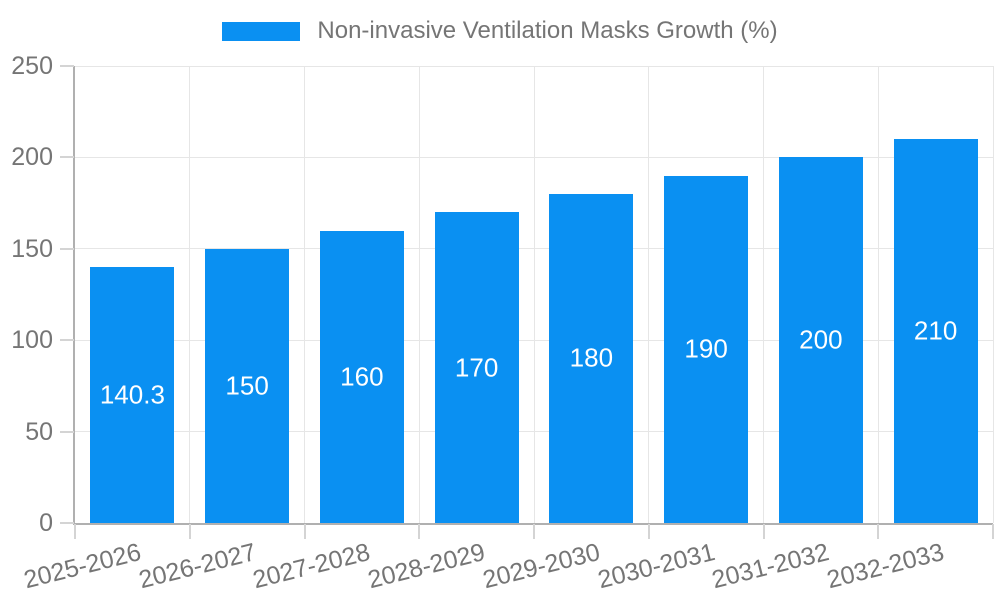 Image resolution: width=1000 pixels, height=600 pixels. What do you see at coordinates (32, 157) in the screenshot?
I see `y-tick-label: 200` at bounding box center [32, 157].